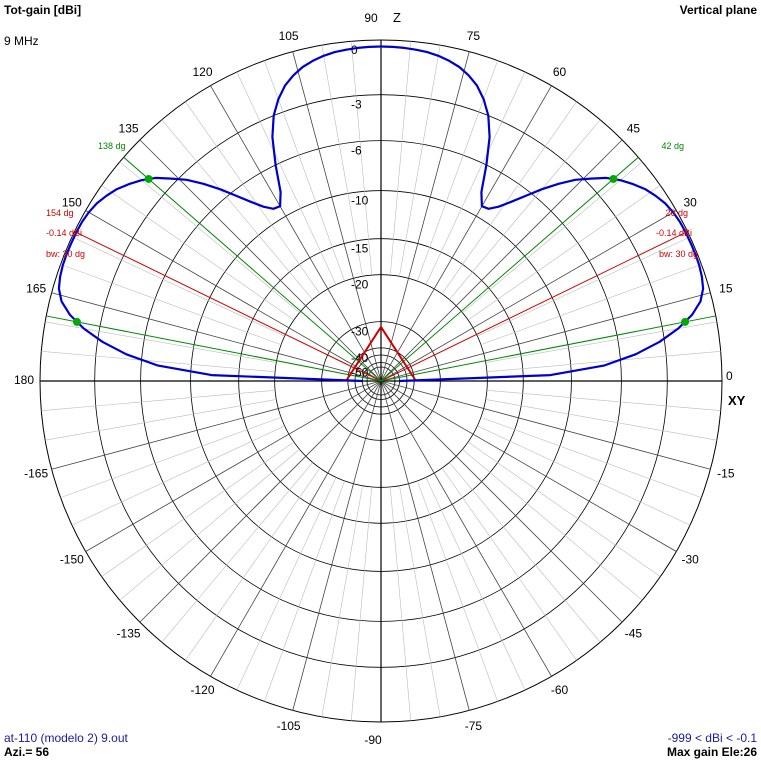 The image size is (761, 761). I want to click on gain-ring-label: -15, so click(360, 249).